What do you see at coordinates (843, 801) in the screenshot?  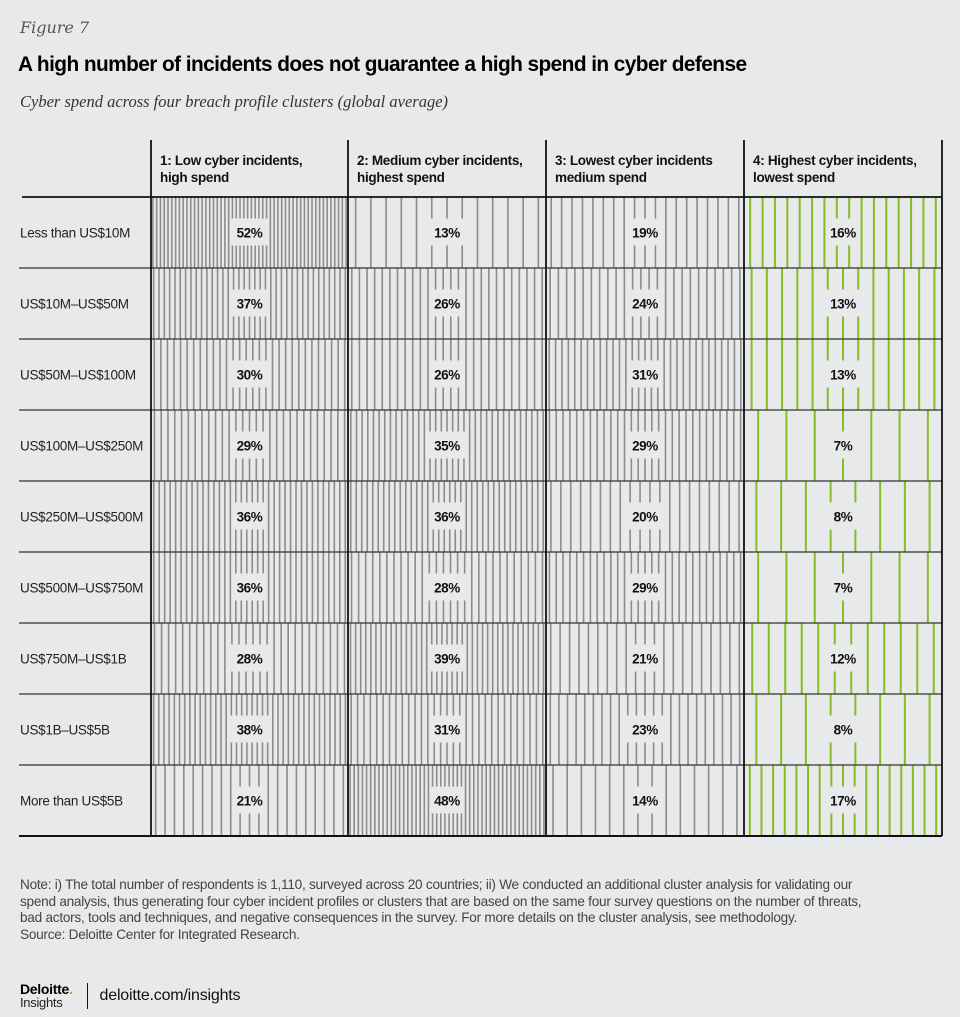 I see `cell-value-label: 17%` at bounding box center [843, 801].